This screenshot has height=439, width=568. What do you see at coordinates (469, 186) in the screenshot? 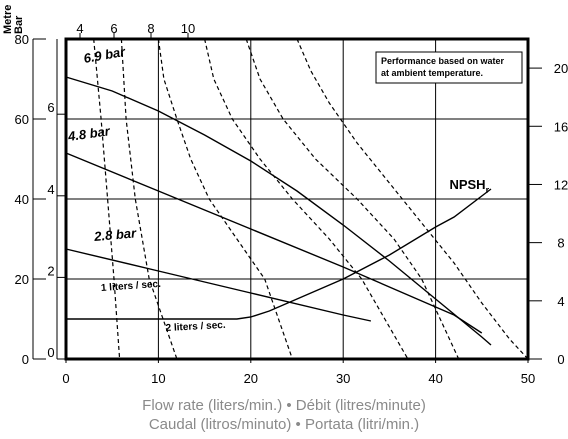
I see `npsh-label: NPSHr` at bounding box center [469, 186].